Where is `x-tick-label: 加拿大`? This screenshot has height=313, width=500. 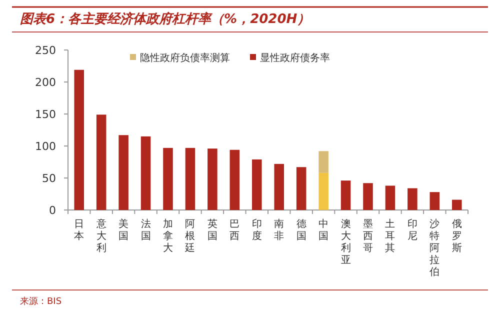 x-tick-label: 加拿大 is located at coordinates (168, 236).